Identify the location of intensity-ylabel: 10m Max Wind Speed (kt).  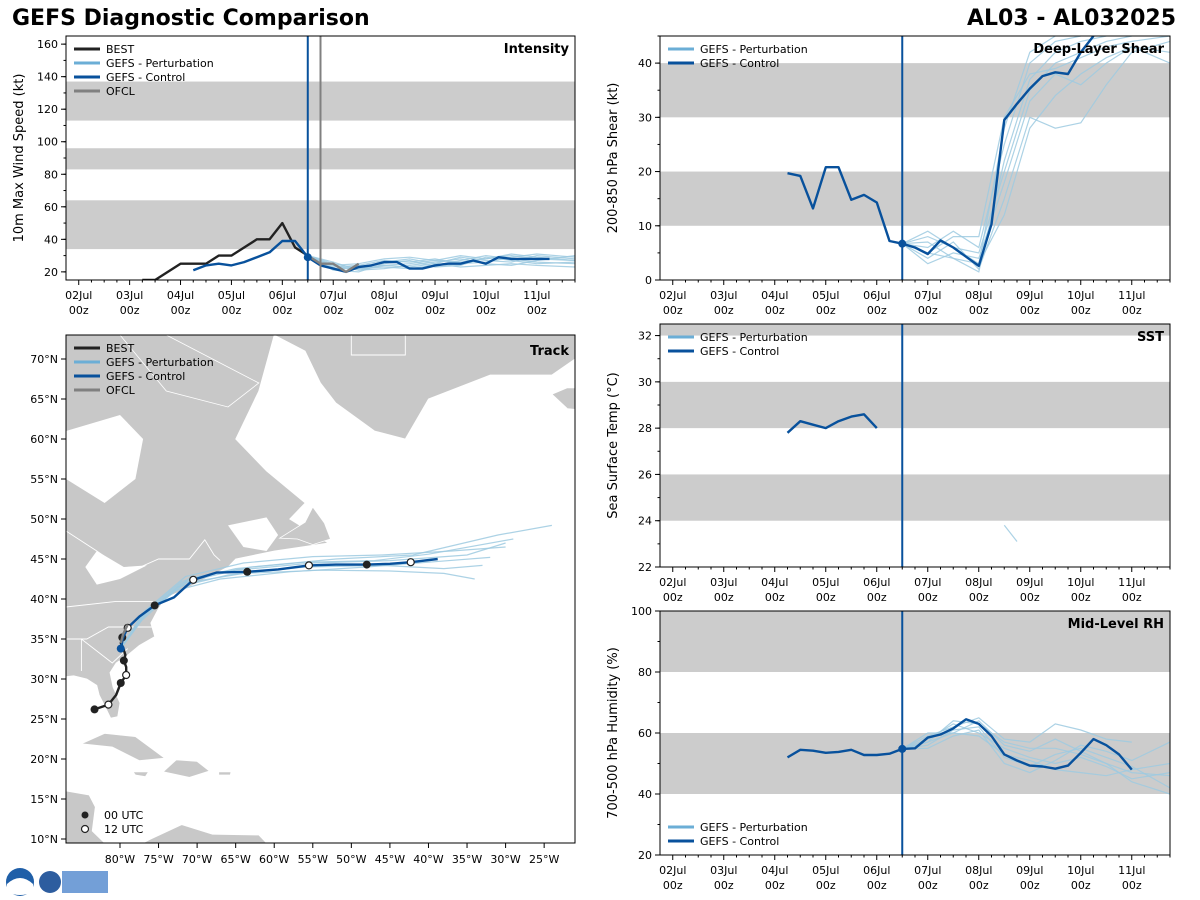
(19, 158).